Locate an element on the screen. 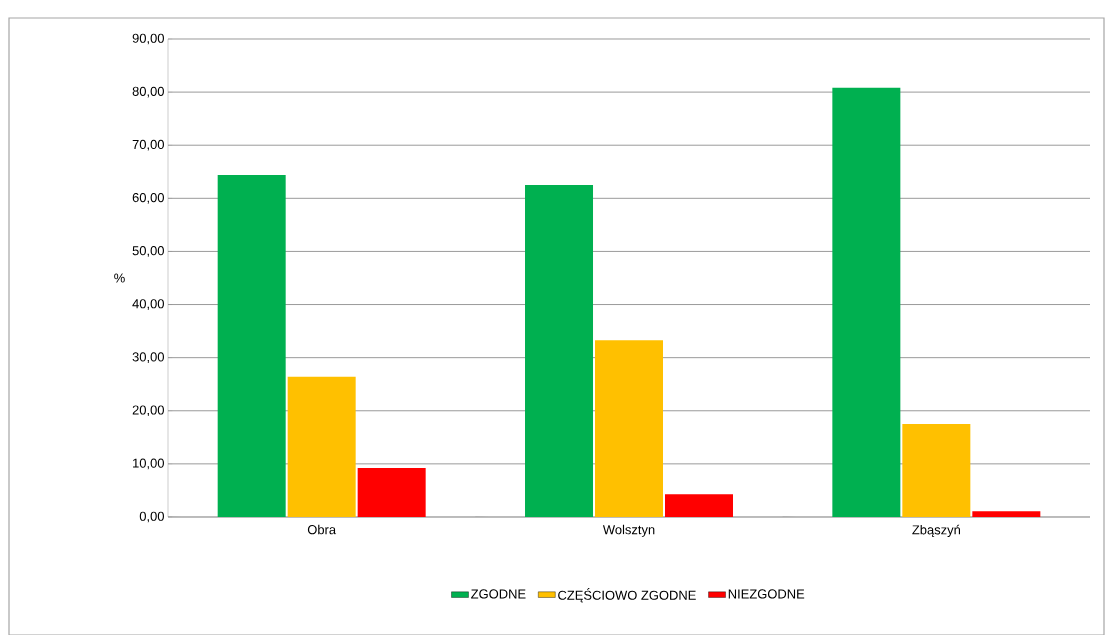 This screenshot has width=1106, height=635. x-tick-label: Zbąszyń is located at coordinates (936, 530).